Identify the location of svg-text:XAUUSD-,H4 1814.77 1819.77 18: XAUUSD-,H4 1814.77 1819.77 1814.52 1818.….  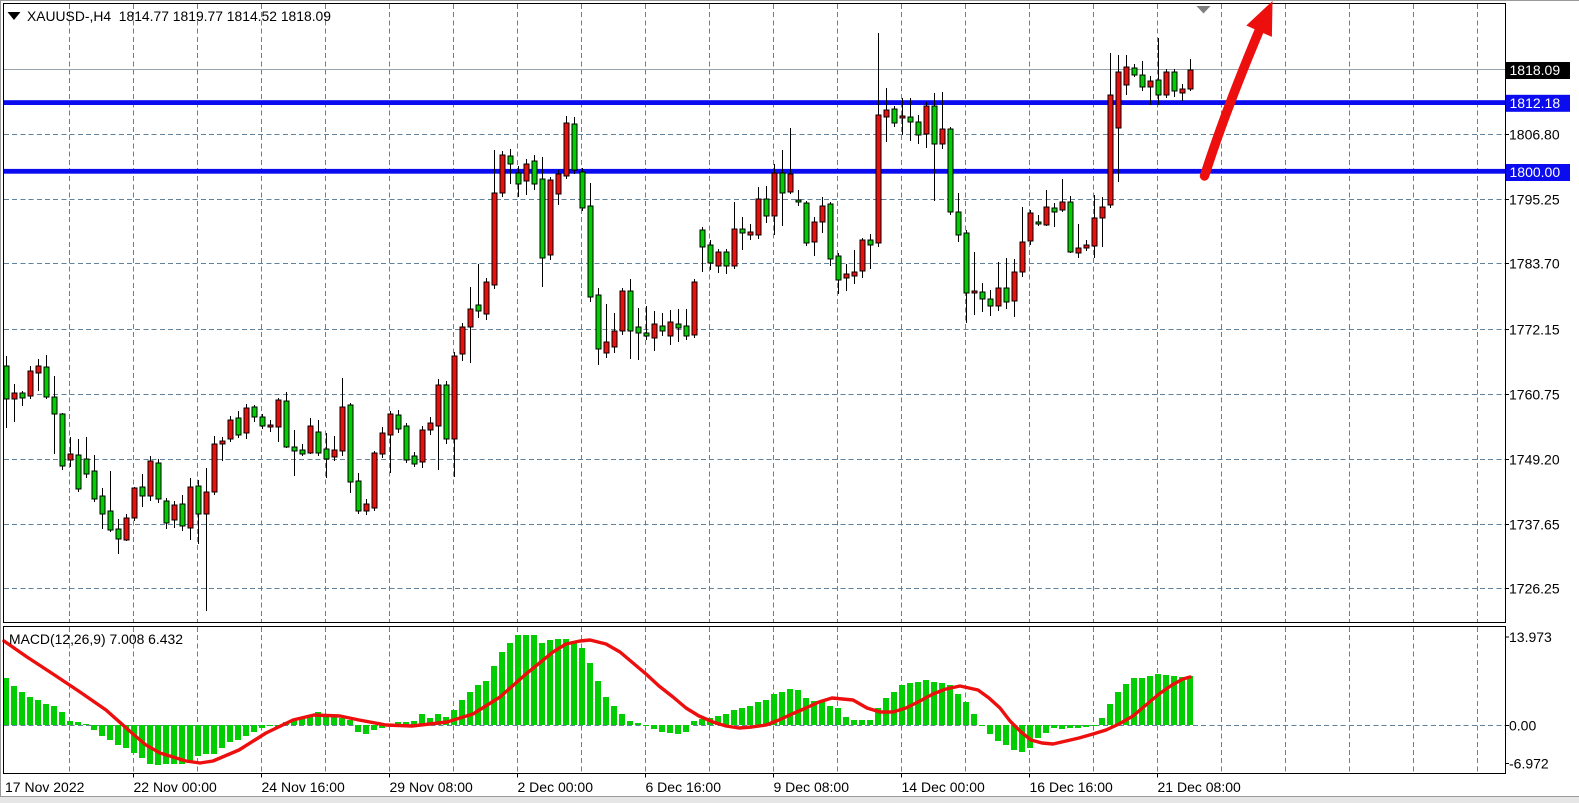
(179, 16).